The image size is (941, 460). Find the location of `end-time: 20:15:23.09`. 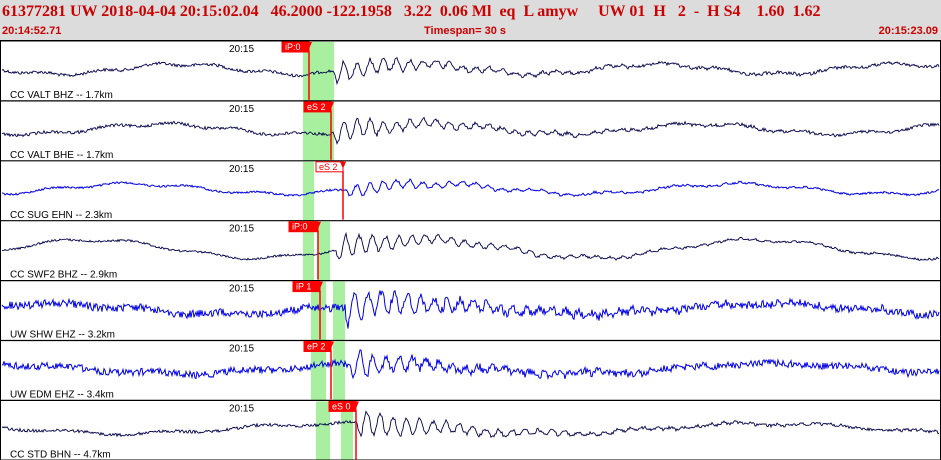

end-time: 20:15:23.09 is located at coordinates (908, 31).